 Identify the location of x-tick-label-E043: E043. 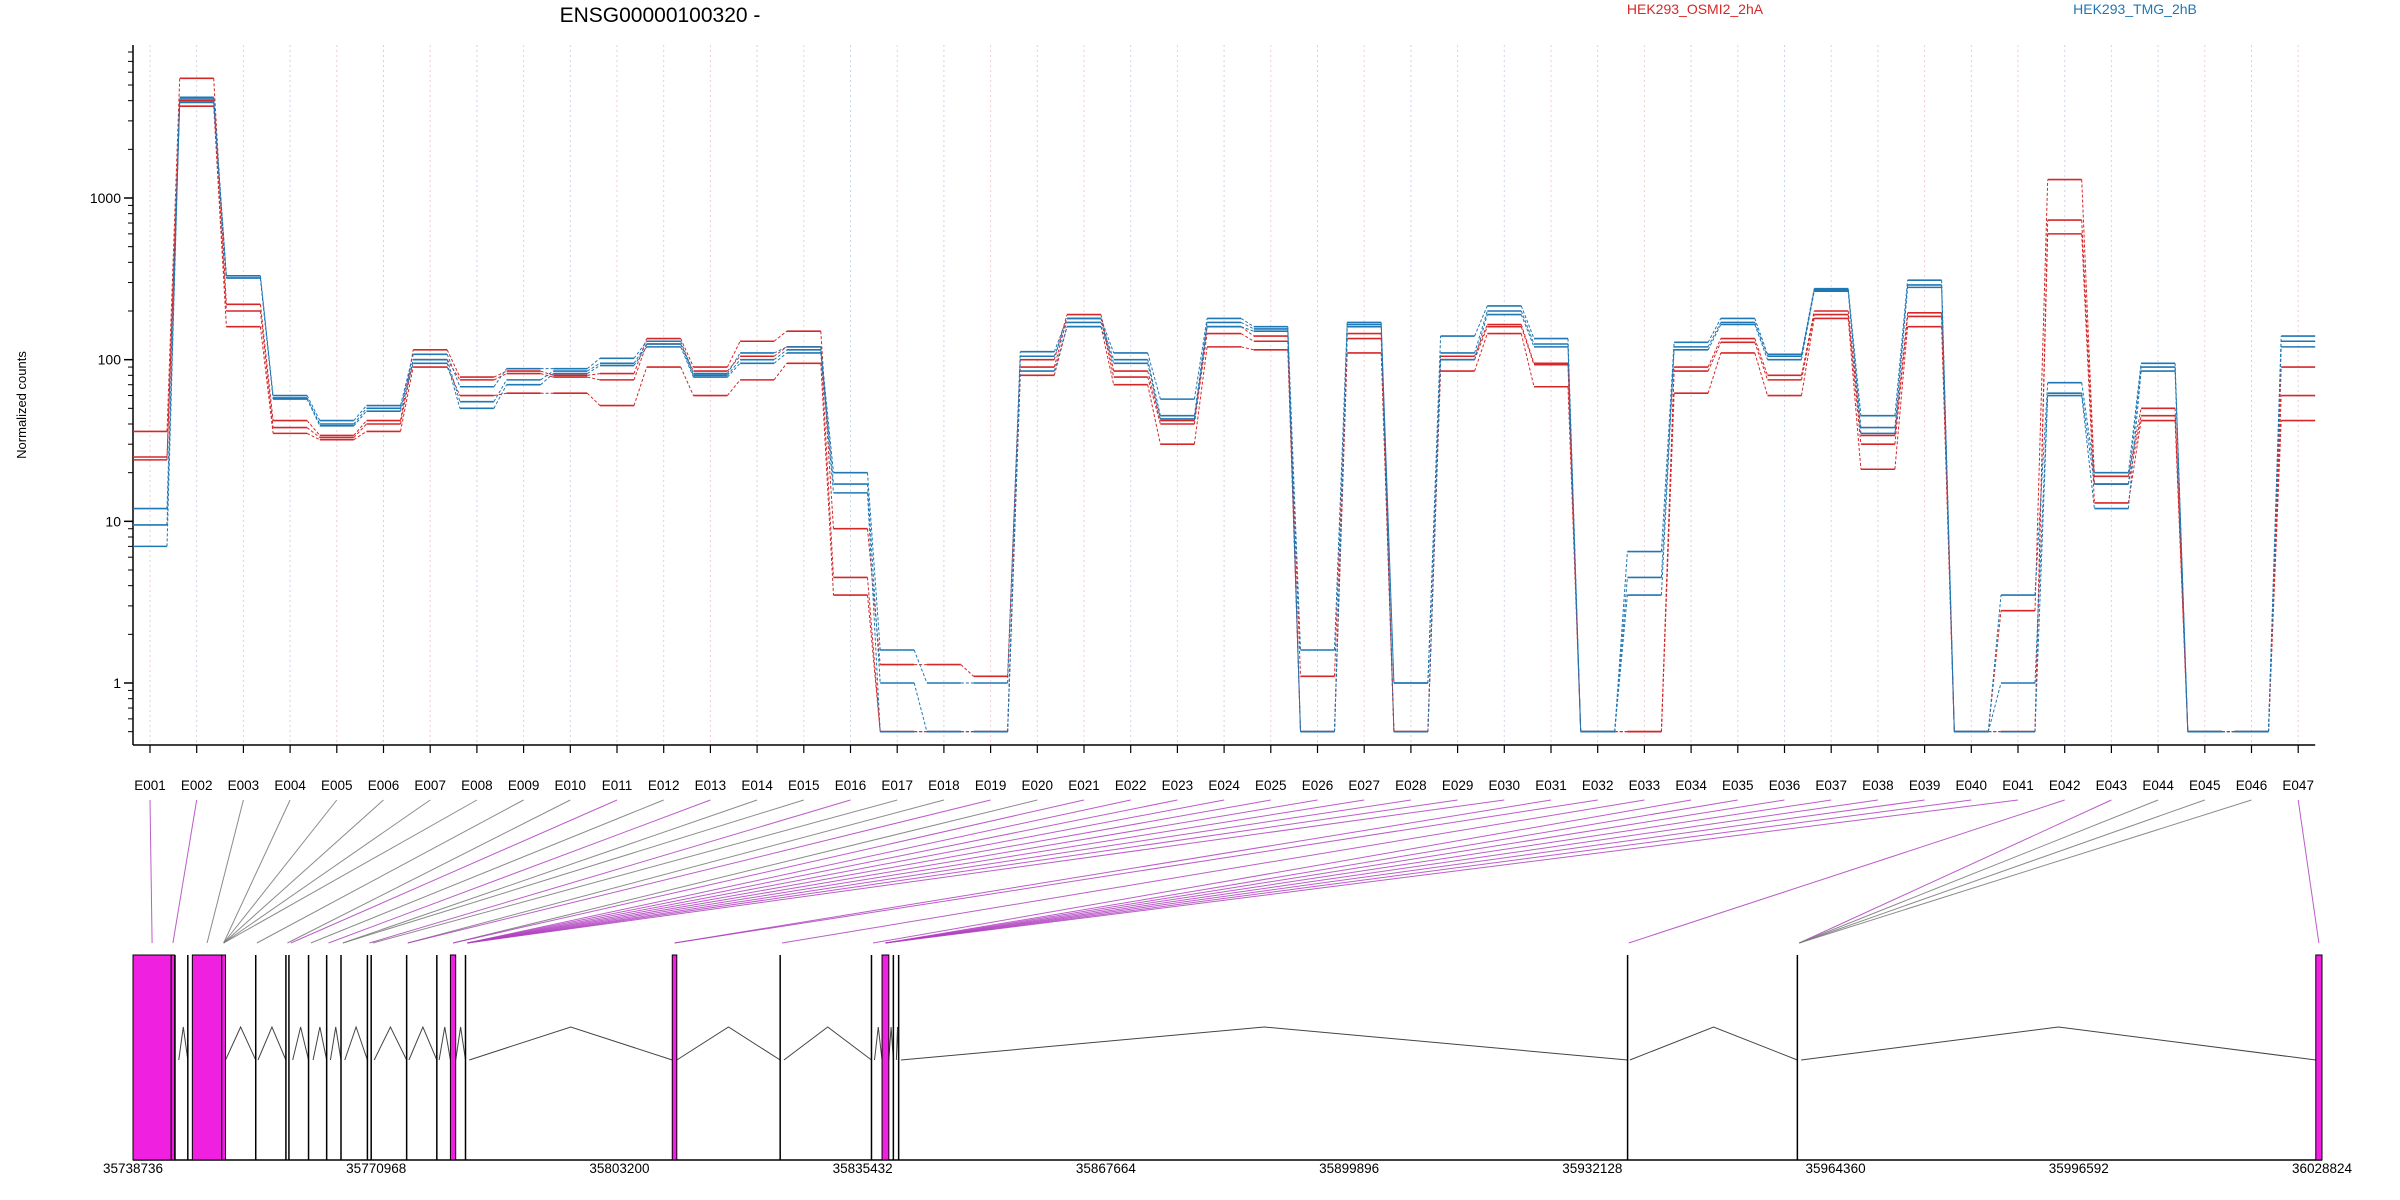
(2112, 785).